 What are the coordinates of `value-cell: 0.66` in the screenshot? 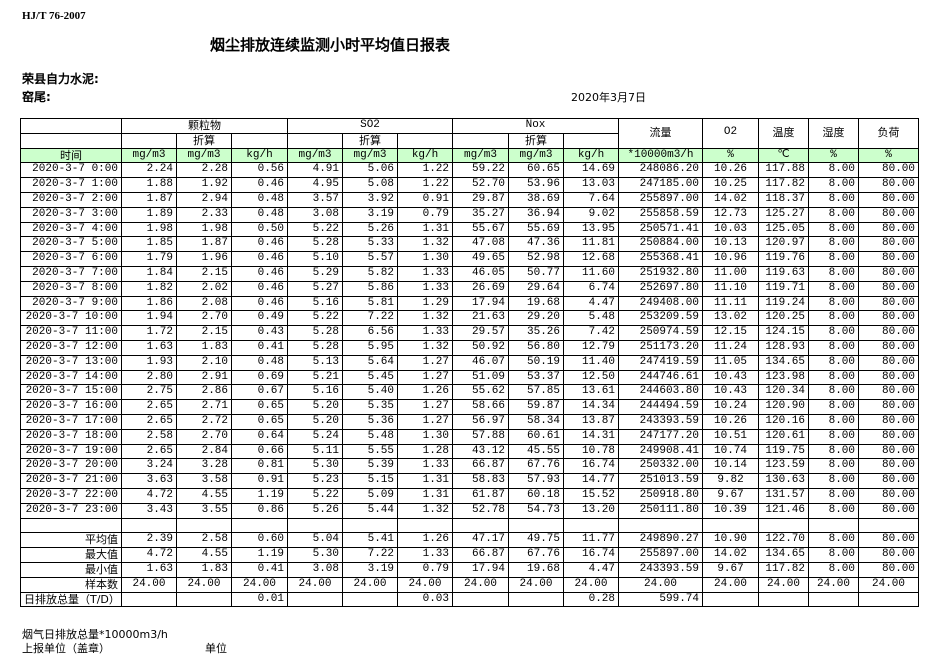 It's located at (259, 451).